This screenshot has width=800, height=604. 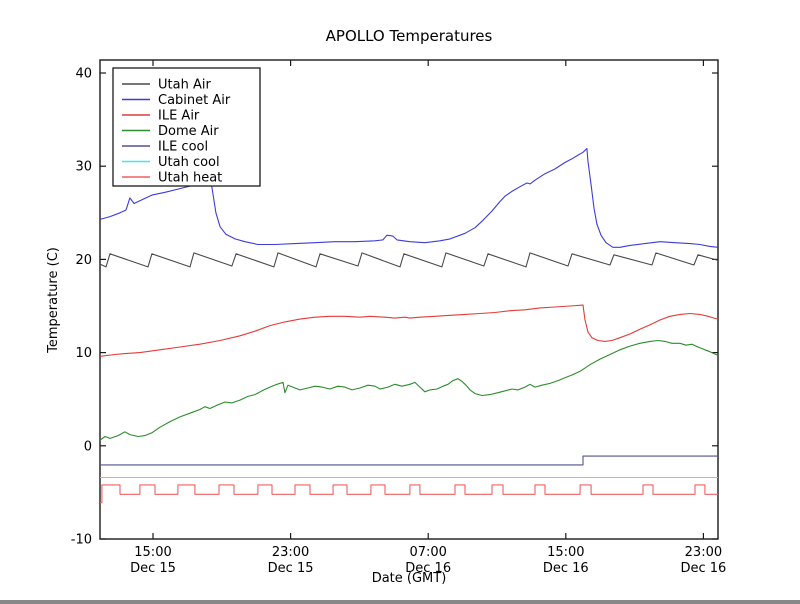 What do you see at coordinates (83, 167) in the screenshot?
I see `y-tick-label: 30` at bounding box center [83, 167].